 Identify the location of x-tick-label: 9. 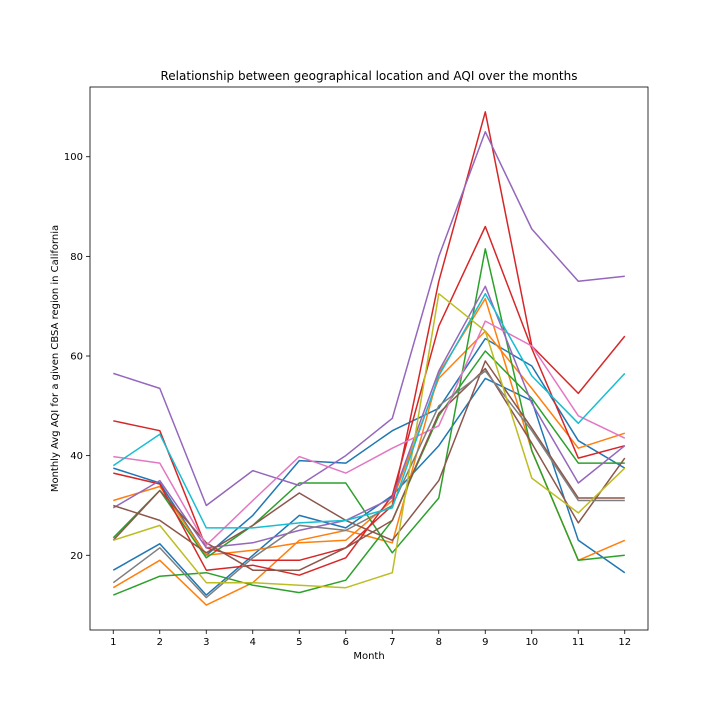
(485, 642).